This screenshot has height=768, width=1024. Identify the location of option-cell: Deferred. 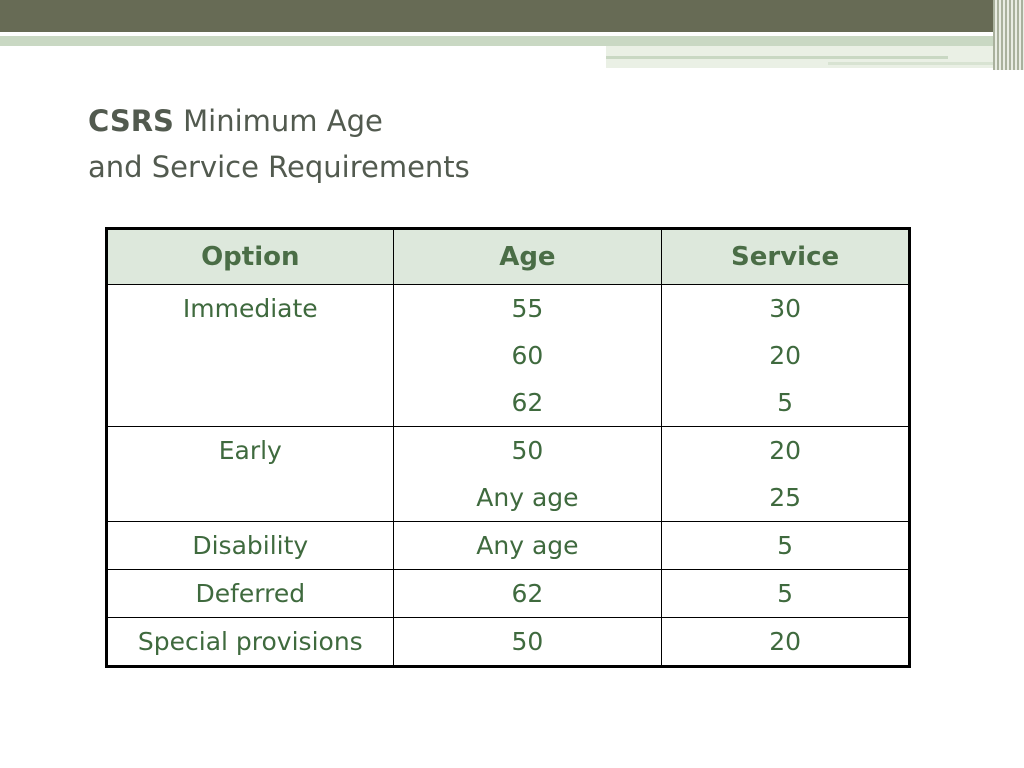
(250, 593).